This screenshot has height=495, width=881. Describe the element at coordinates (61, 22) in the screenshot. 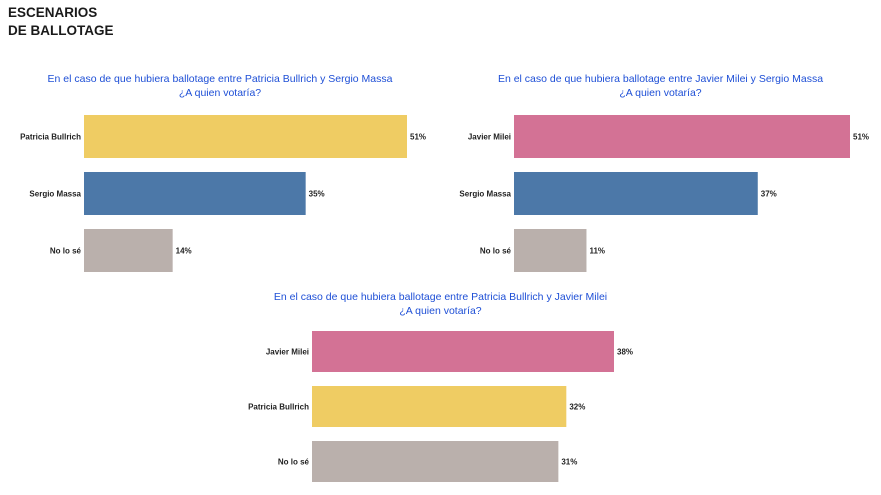

I see `page-title: ESCENARIOS DE BALLOTAGE` at that location.